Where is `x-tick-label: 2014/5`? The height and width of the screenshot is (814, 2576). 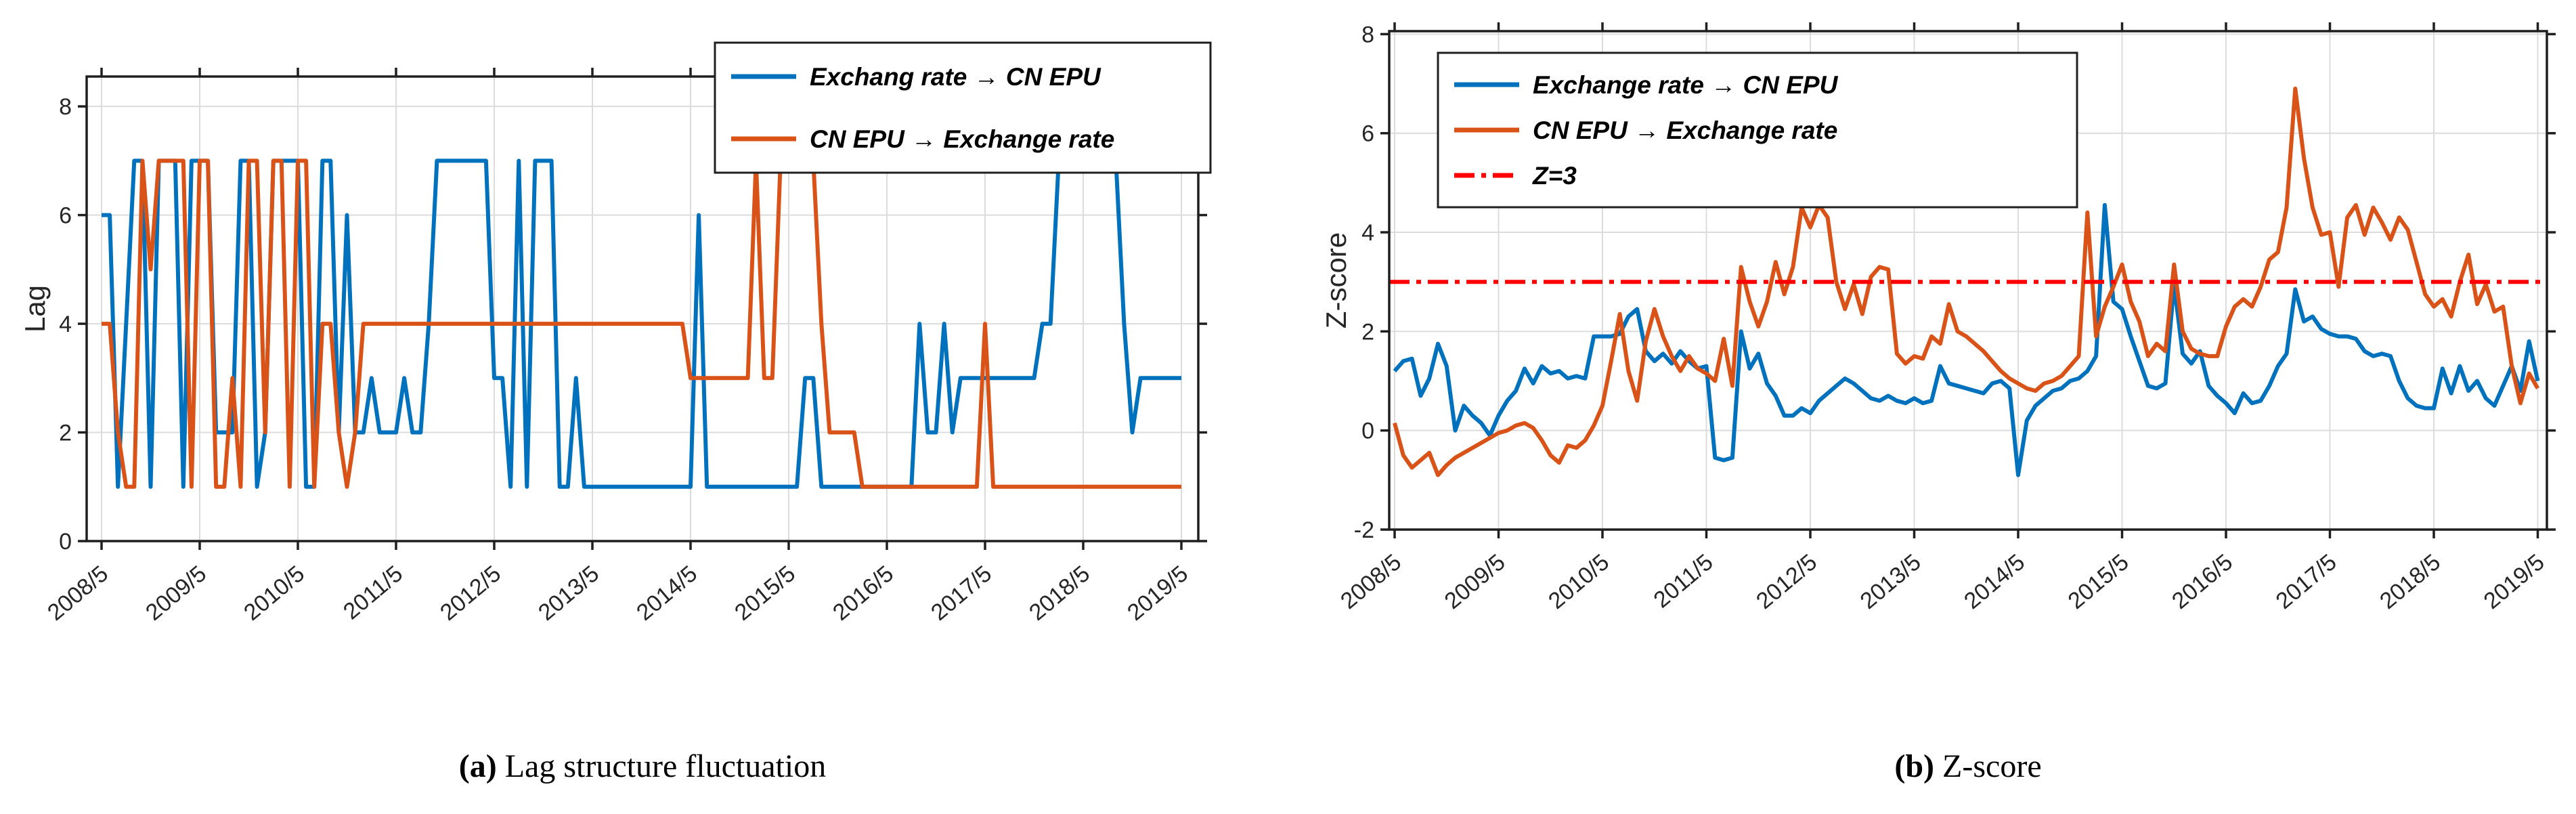 x-tick-label: 2014/5 is located at coordinates (1994, 581).